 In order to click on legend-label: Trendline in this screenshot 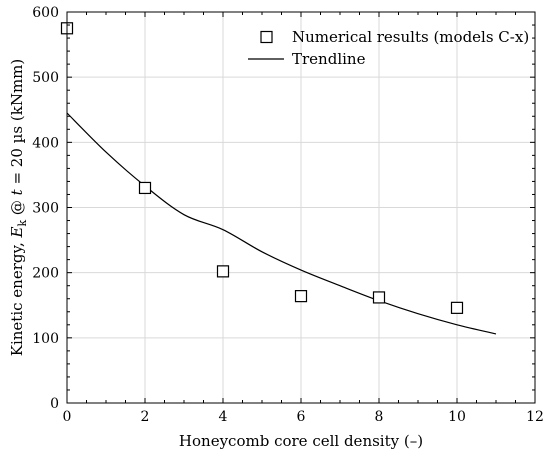, I will do `click(329, 59)`.